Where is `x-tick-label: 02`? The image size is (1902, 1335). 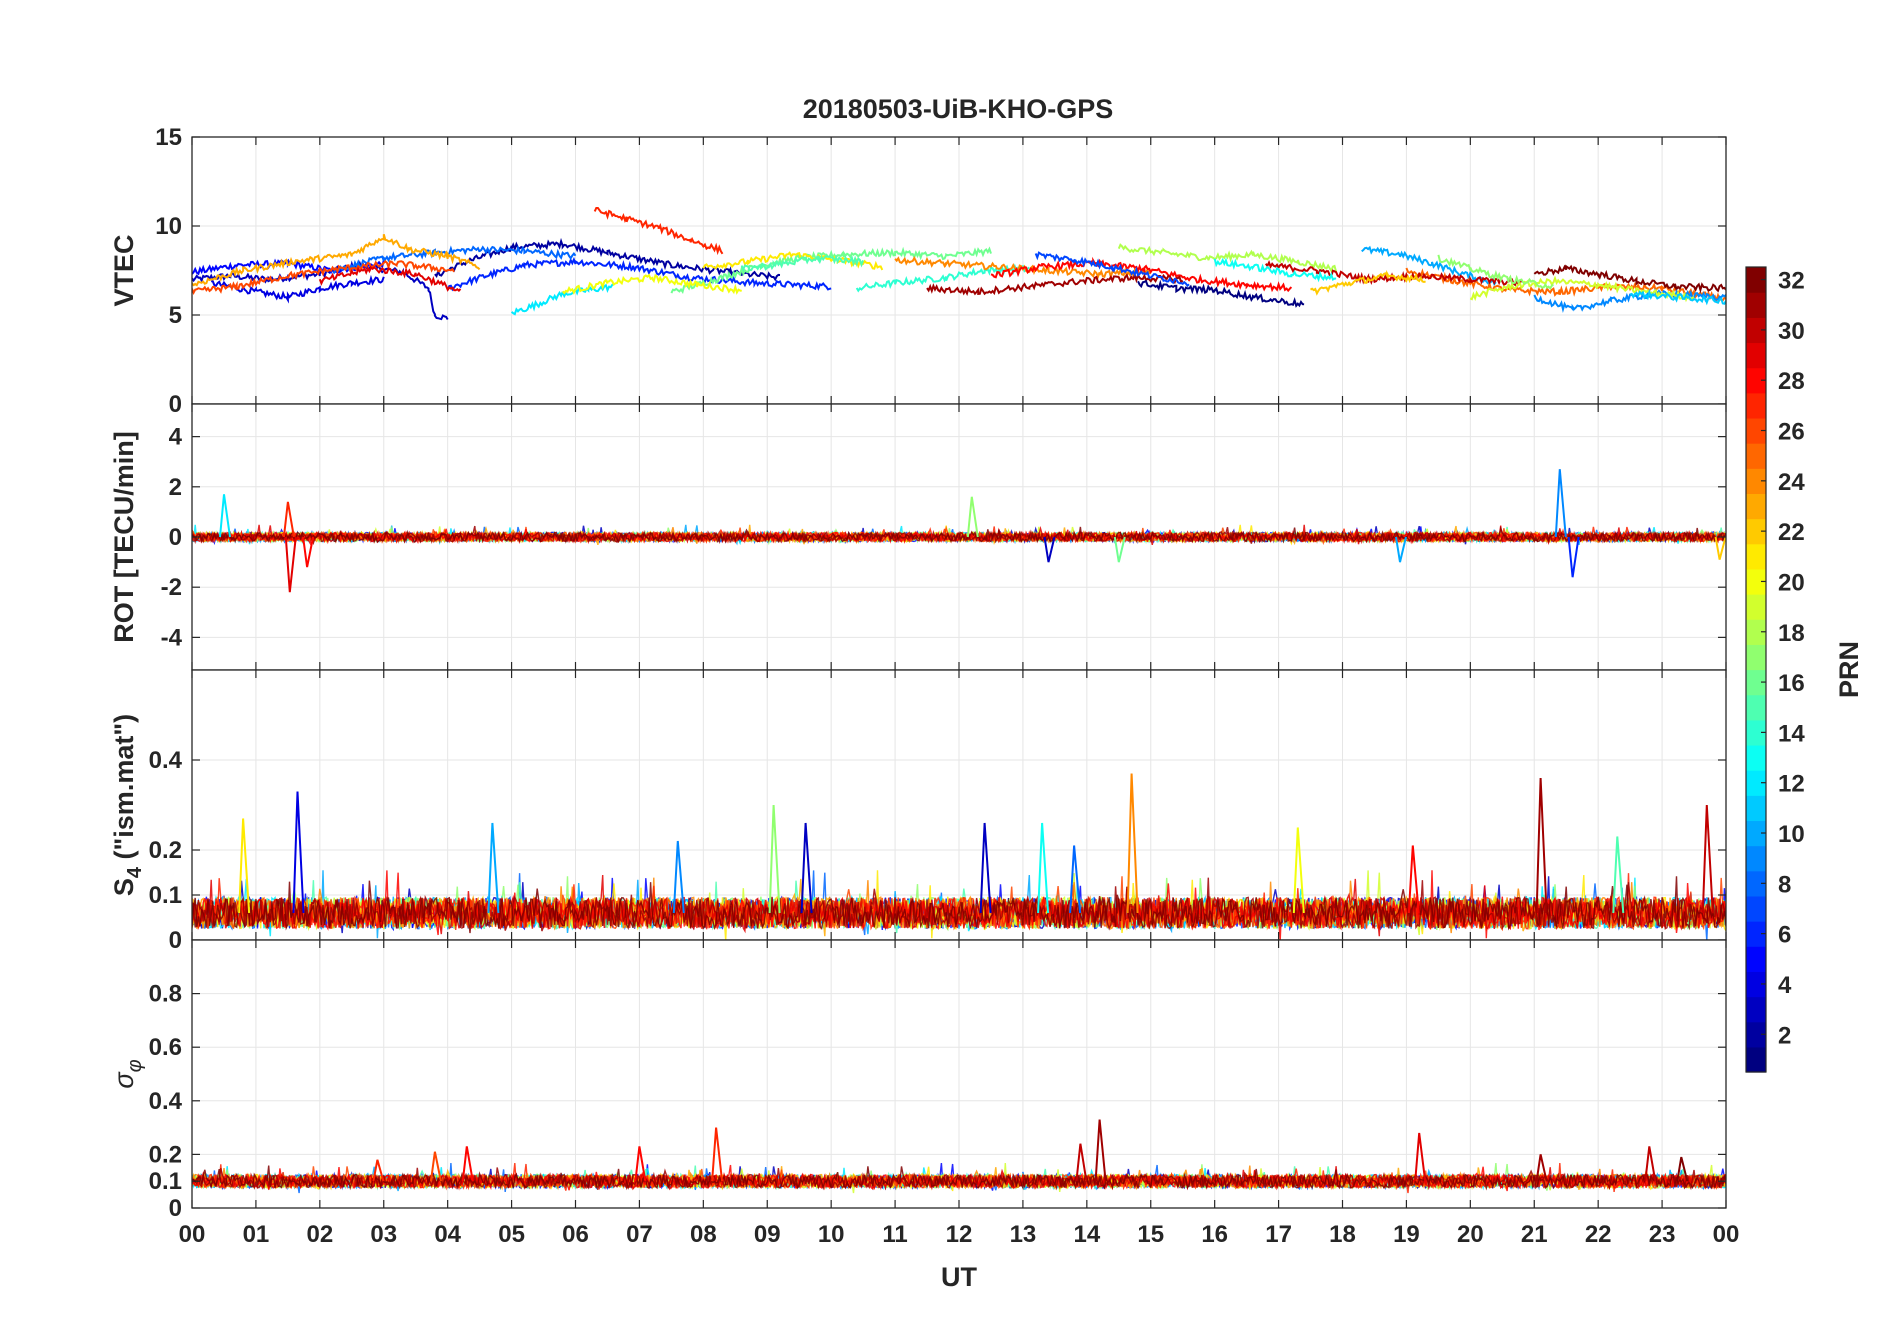 x-tick-label: 02 is located at coordinates (319, 1234).